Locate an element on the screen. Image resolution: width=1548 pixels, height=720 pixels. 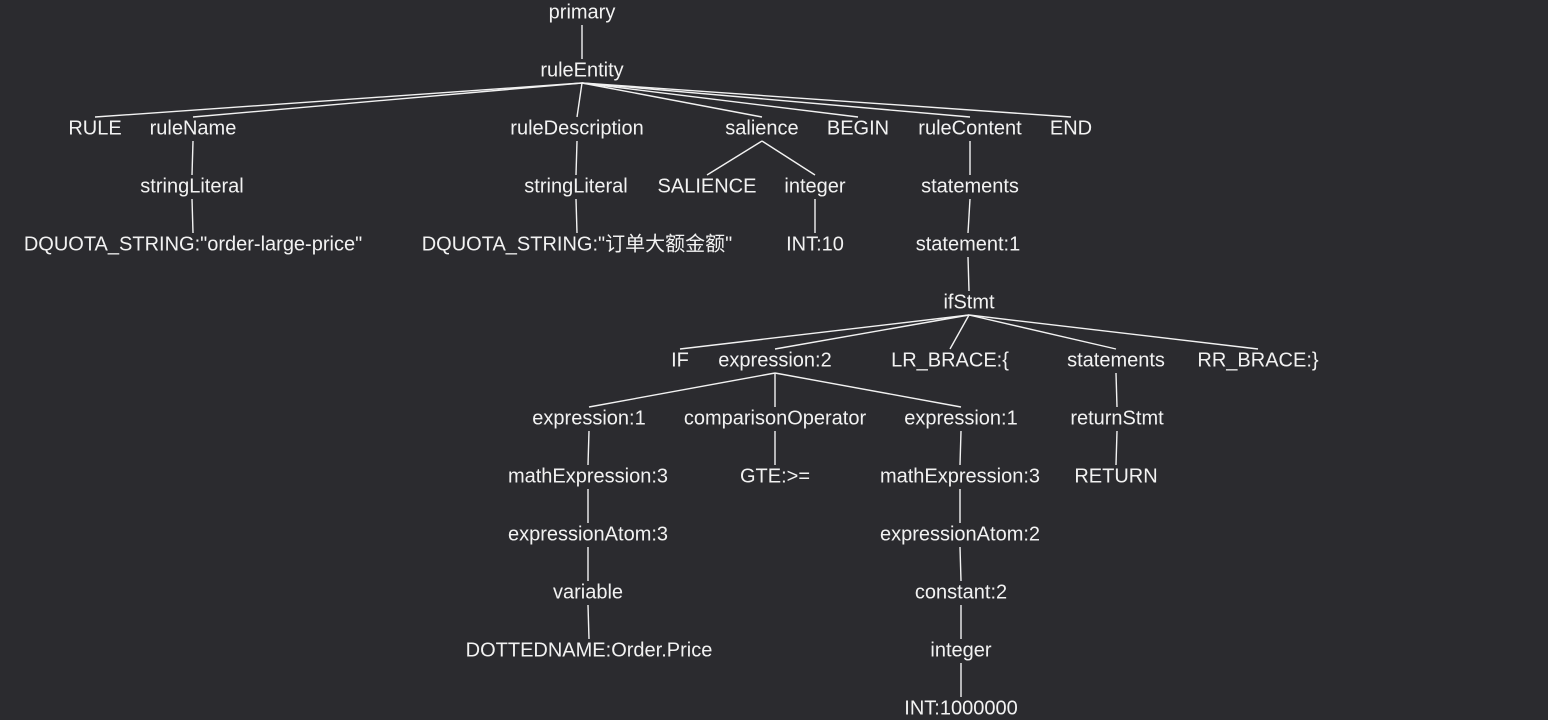
tree-node-ifstmt: ifStmt is located at coordinates (969, 302).